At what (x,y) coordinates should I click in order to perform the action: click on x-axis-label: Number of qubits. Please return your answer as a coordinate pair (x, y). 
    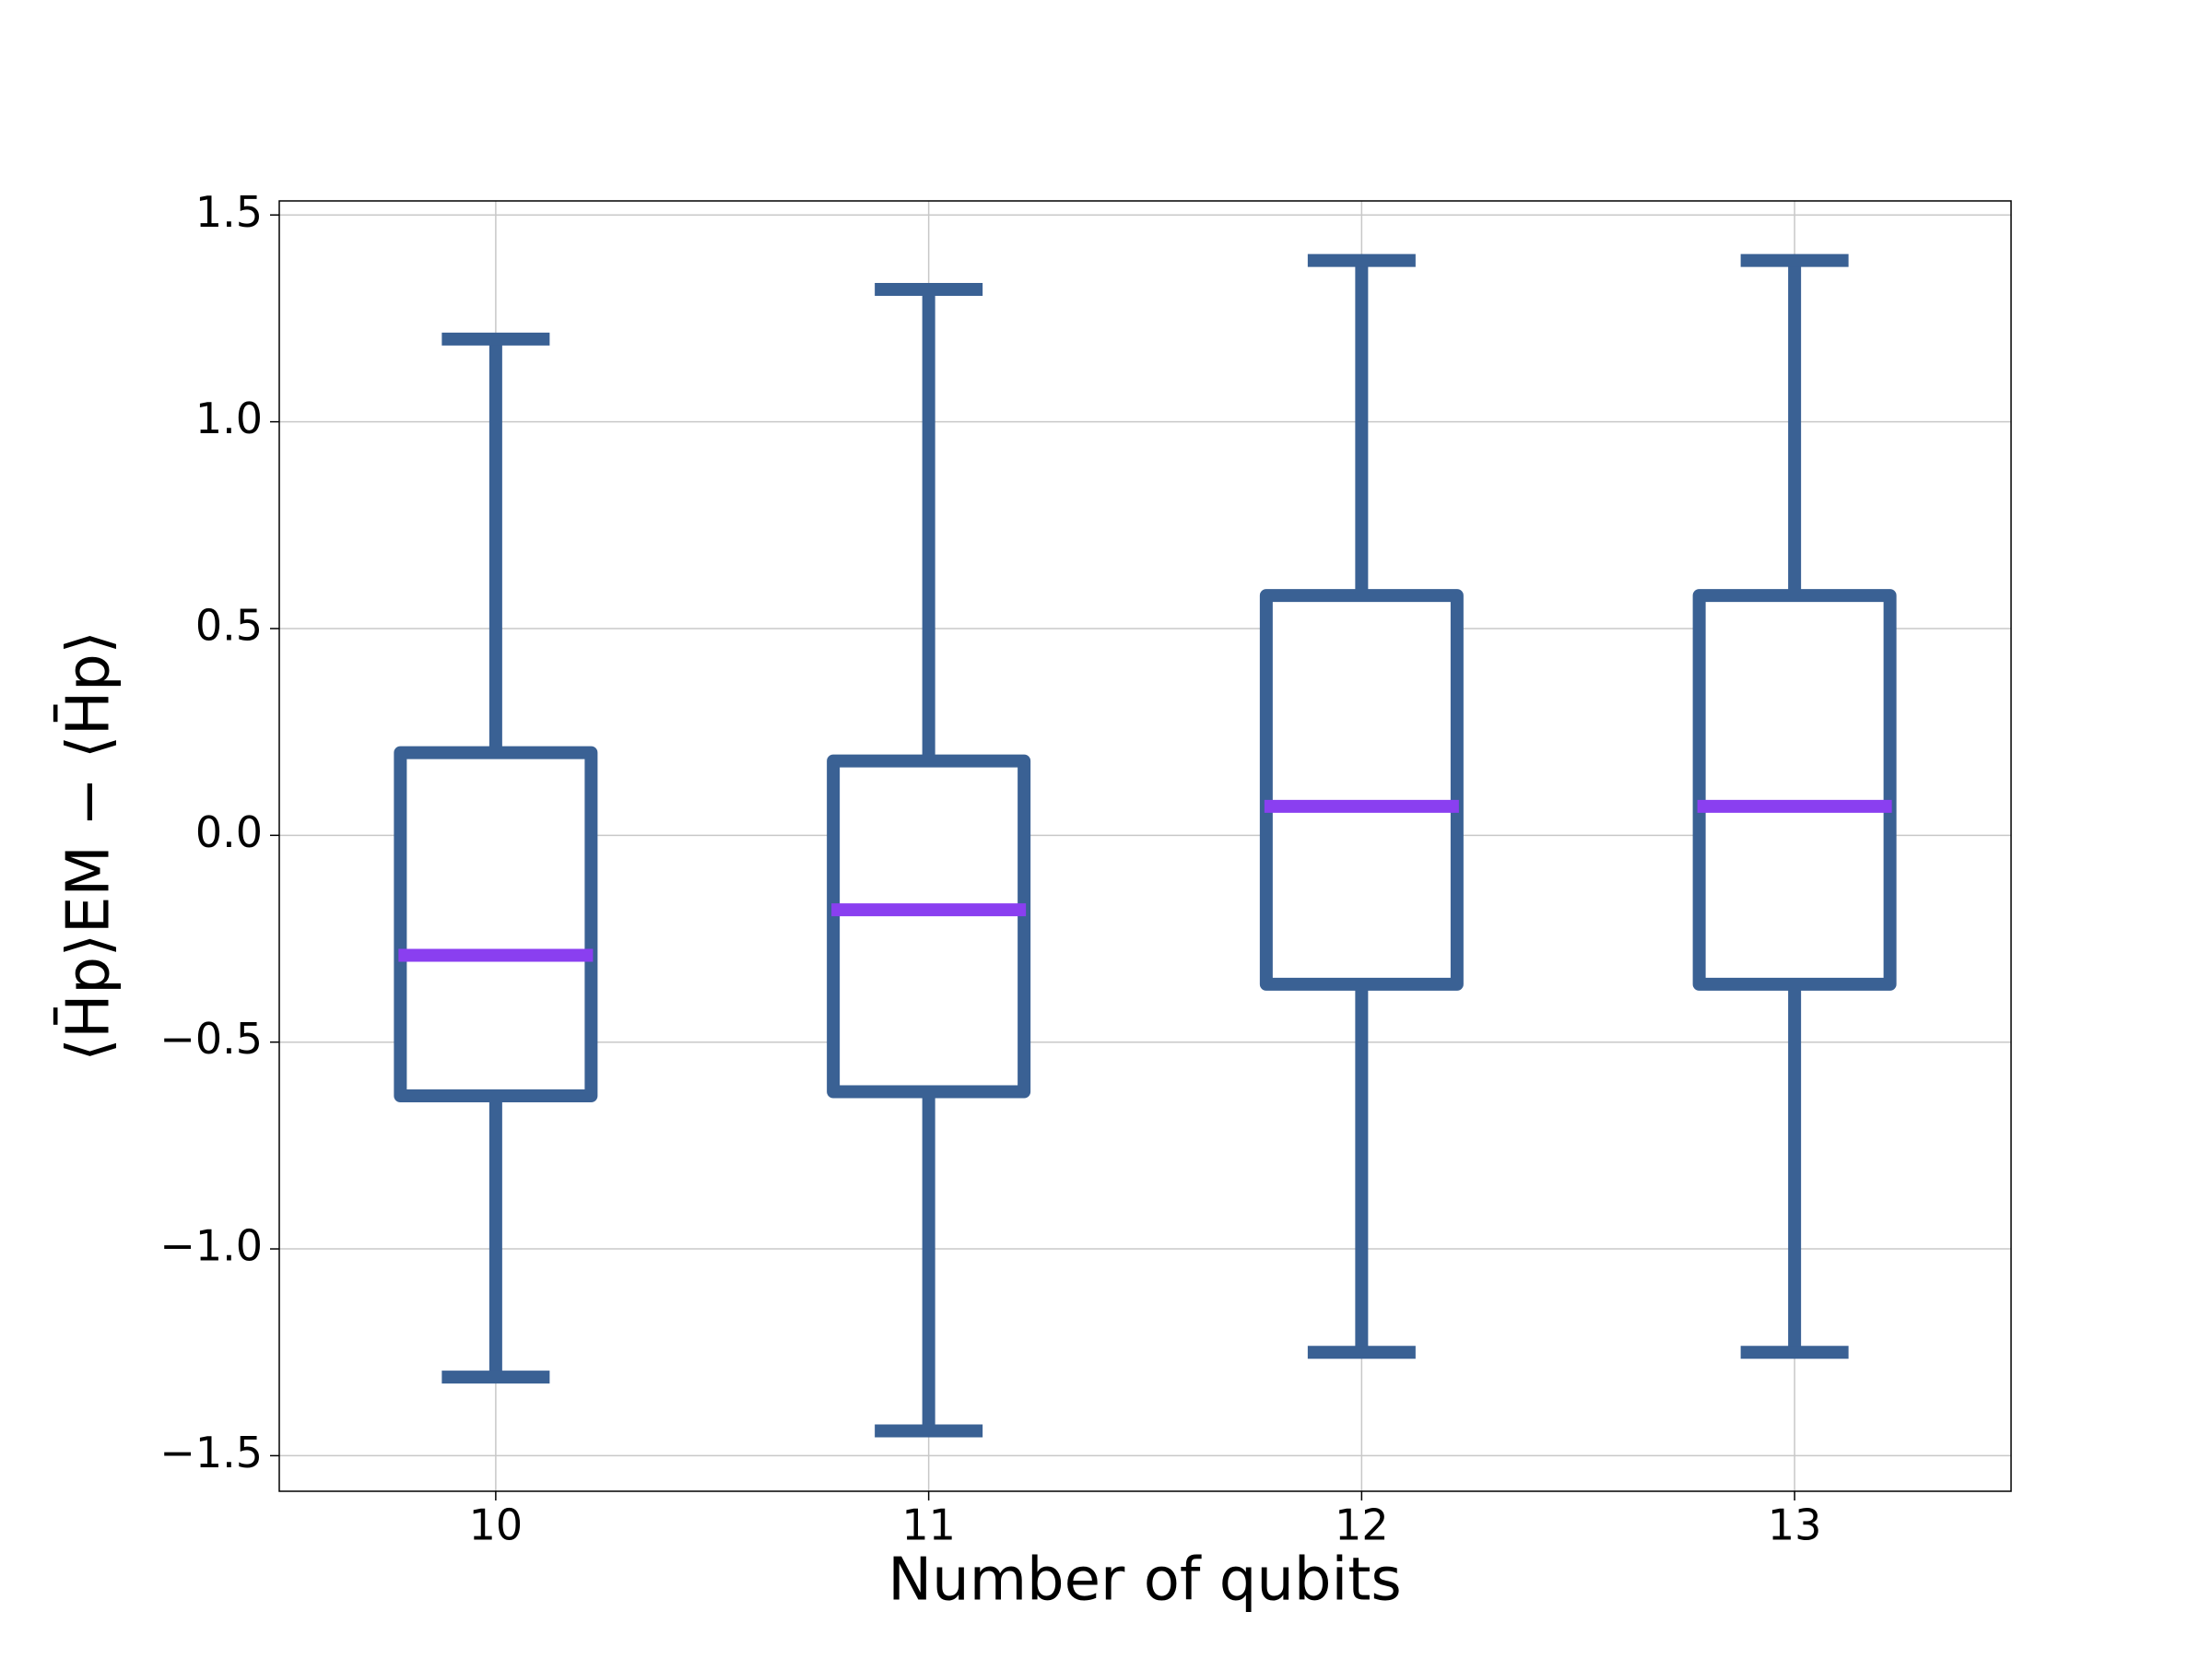
    Looking at the image, I should click on (1145, 1581).